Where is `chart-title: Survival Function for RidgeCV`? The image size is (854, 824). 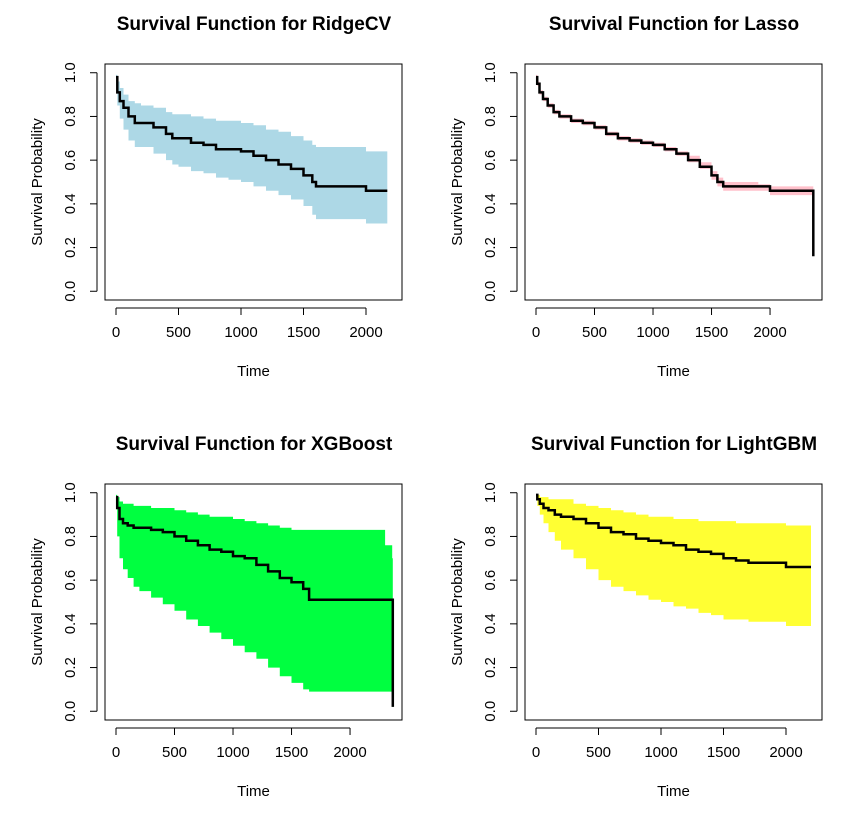 chart-title: Survival Function for RidgeCV is located at coordinates (254, 24).